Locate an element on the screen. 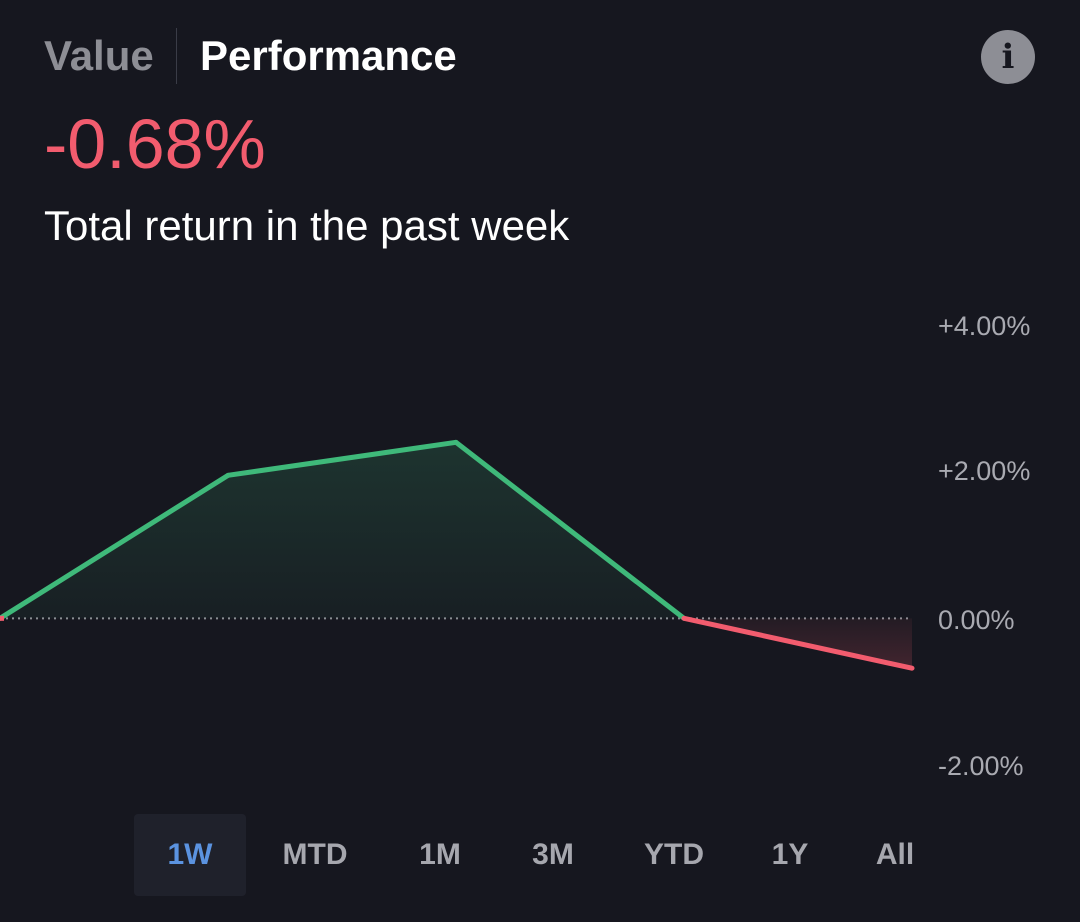 Image resolution: width=1080 pixels, height=922 pixels. y-tick-label: +2.00% is located at coordinates (984, 471).